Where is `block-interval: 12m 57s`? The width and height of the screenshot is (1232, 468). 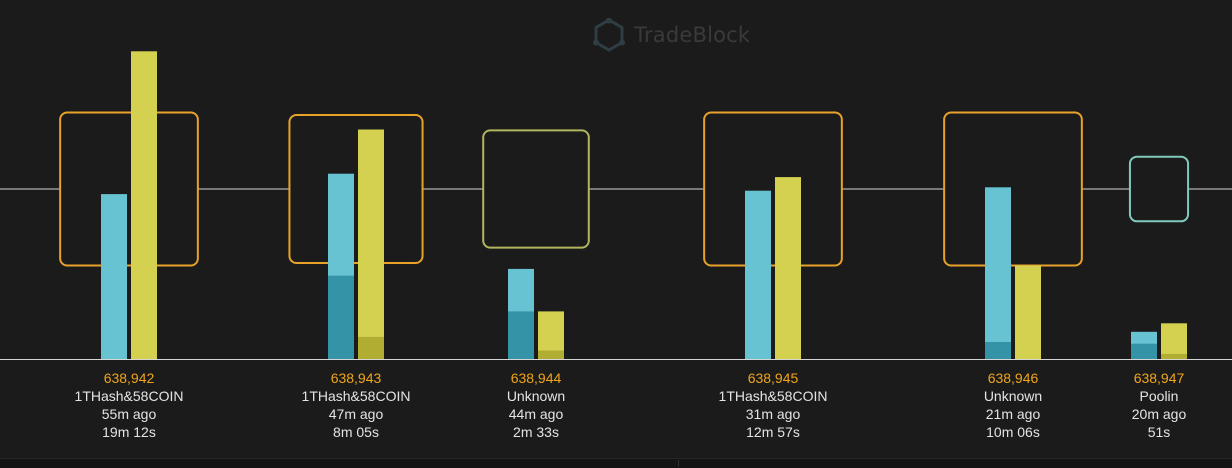 block-interval: 12m 57s is located at coordinates (773, 432).